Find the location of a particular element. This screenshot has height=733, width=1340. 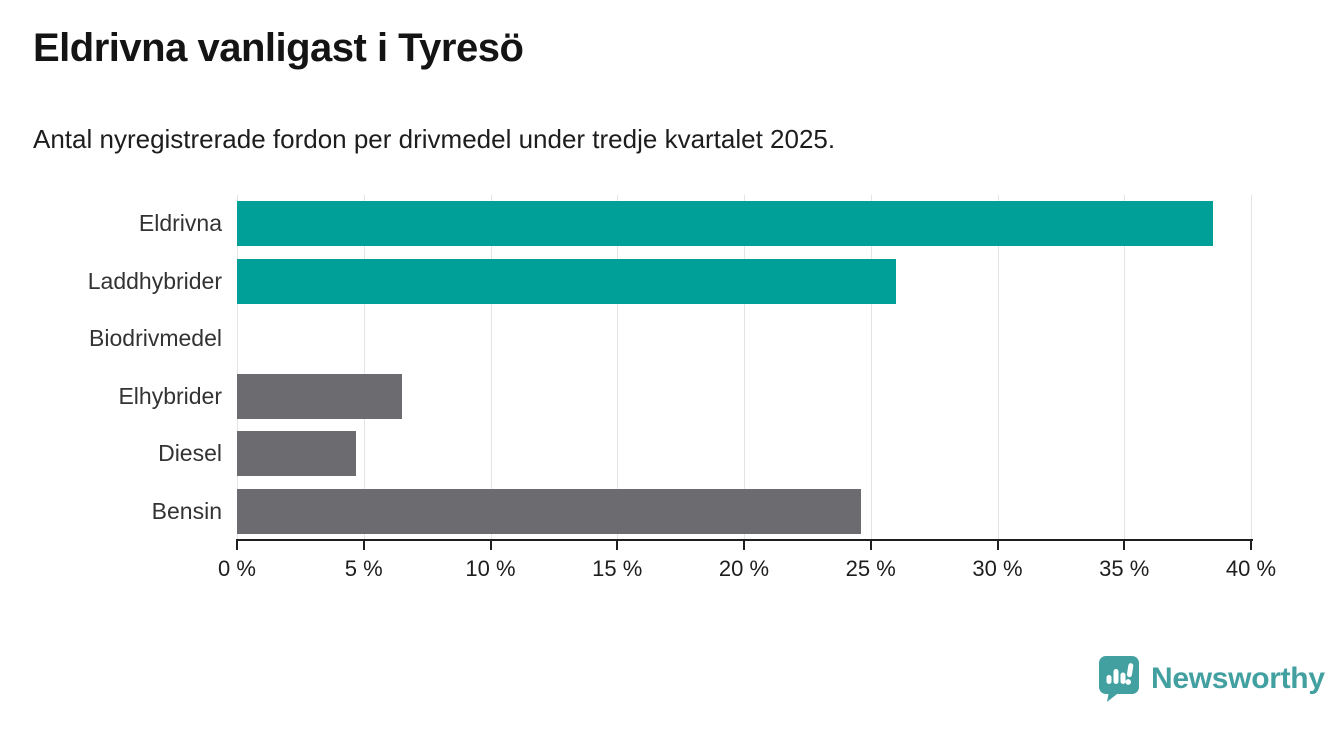

gridline-25pct is located at coordinates (871, 367).